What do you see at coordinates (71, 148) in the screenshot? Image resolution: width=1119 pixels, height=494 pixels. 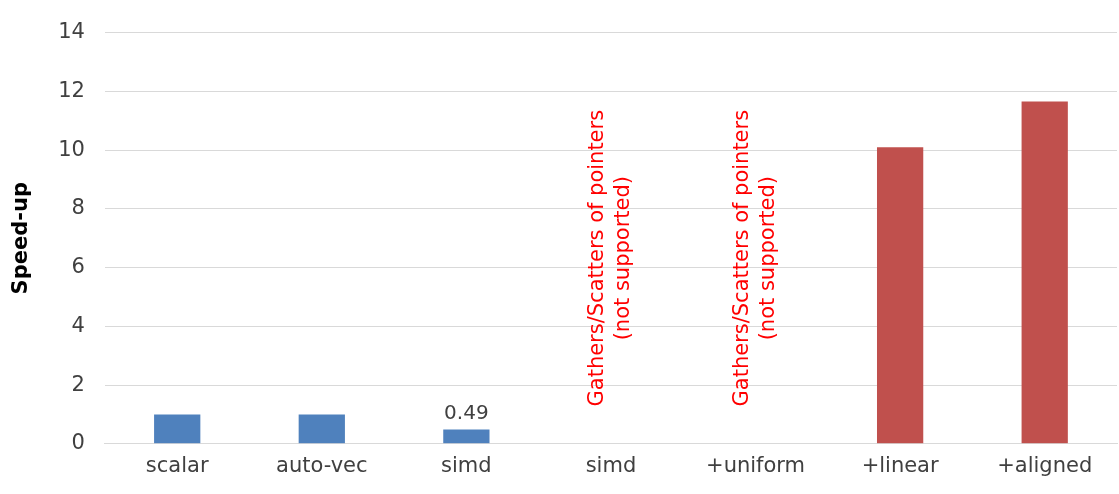 I see `y-tick-label: 10` at bounding box center [71, 148].